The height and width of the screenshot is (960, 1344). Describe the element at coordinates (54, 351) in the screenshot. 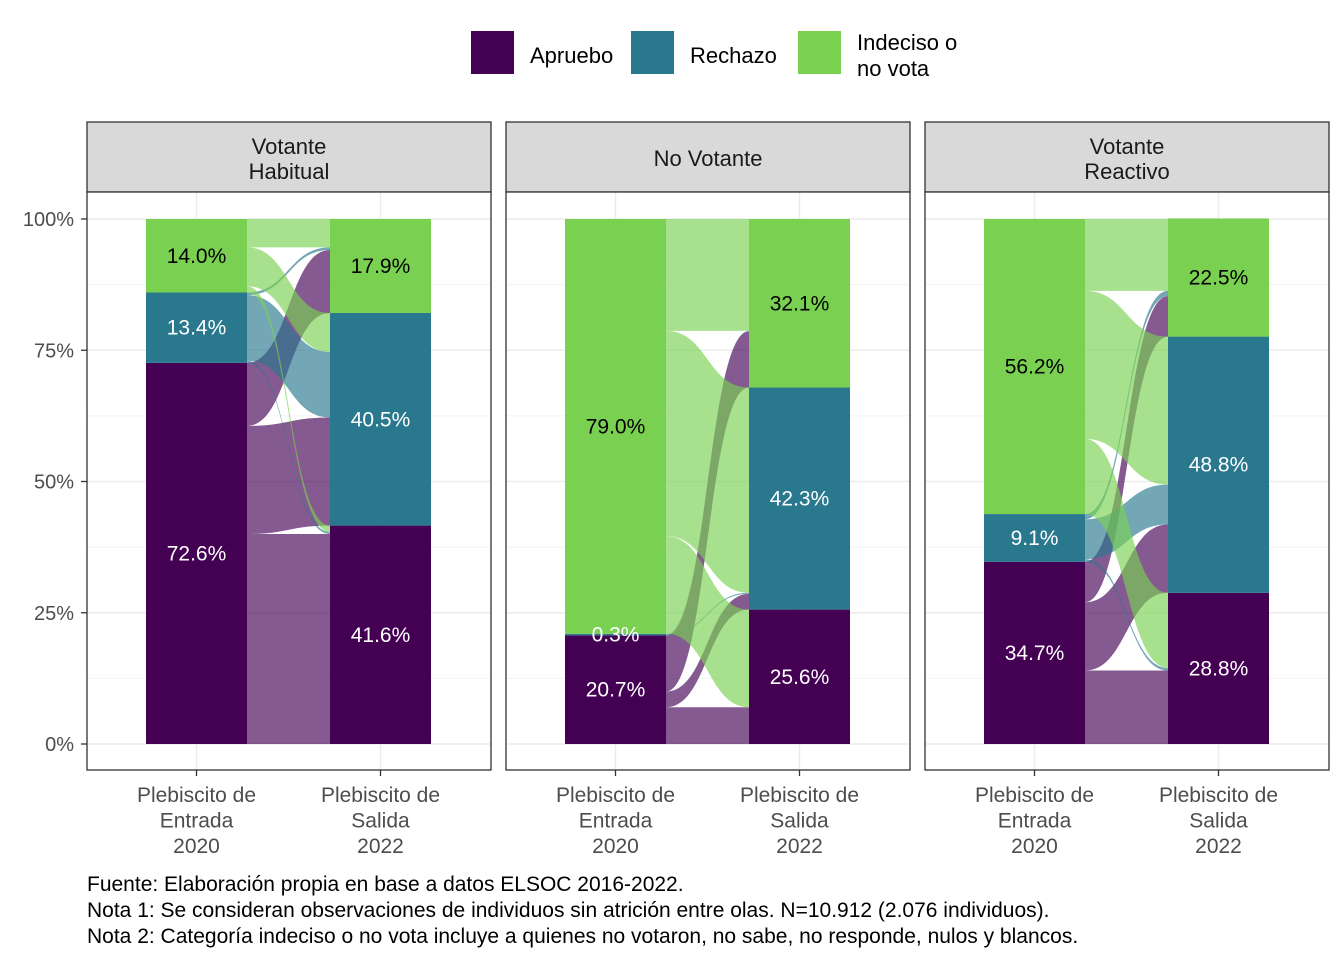

I see `y-tick-label: 75%` at that location.